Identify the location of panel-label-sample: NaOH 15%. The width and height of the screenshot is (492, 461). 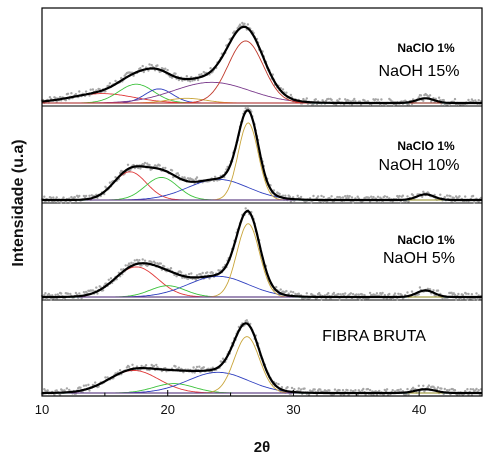
(419, 71).